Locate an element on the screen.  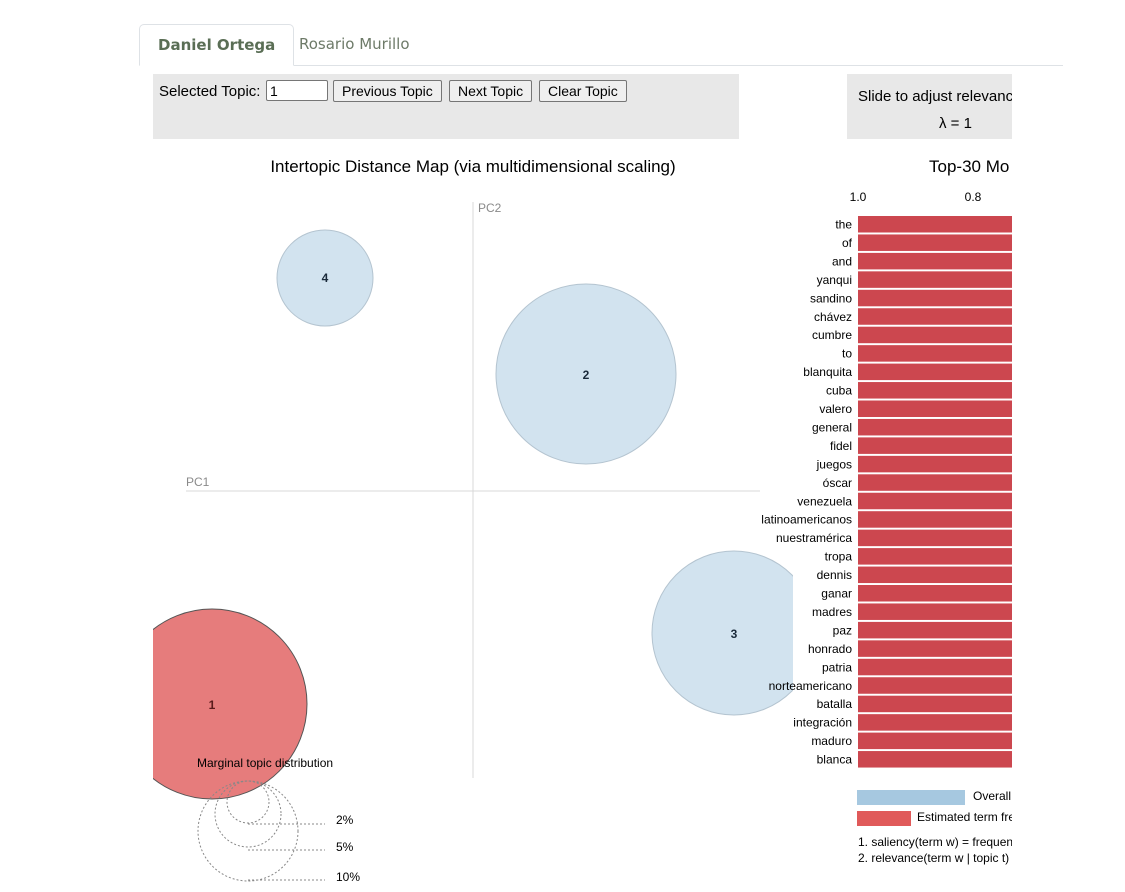
term-label: venezuela is located at coordinates (824, 501).